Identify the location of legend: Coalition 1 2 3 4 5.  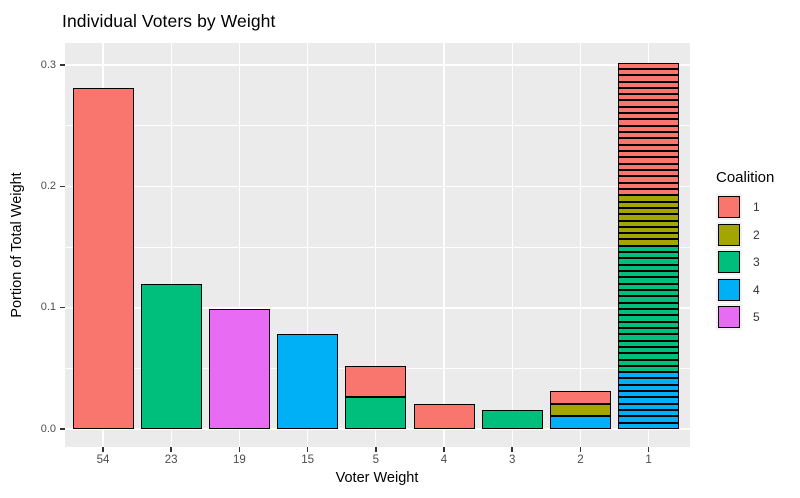
(745, 250).